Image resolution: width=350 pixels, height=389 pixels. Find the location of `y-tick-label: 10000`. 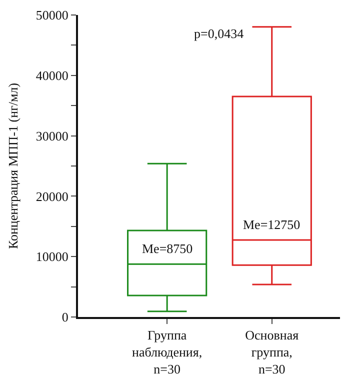

y-tick-label: 10000 is located at coordinates (52, 256).